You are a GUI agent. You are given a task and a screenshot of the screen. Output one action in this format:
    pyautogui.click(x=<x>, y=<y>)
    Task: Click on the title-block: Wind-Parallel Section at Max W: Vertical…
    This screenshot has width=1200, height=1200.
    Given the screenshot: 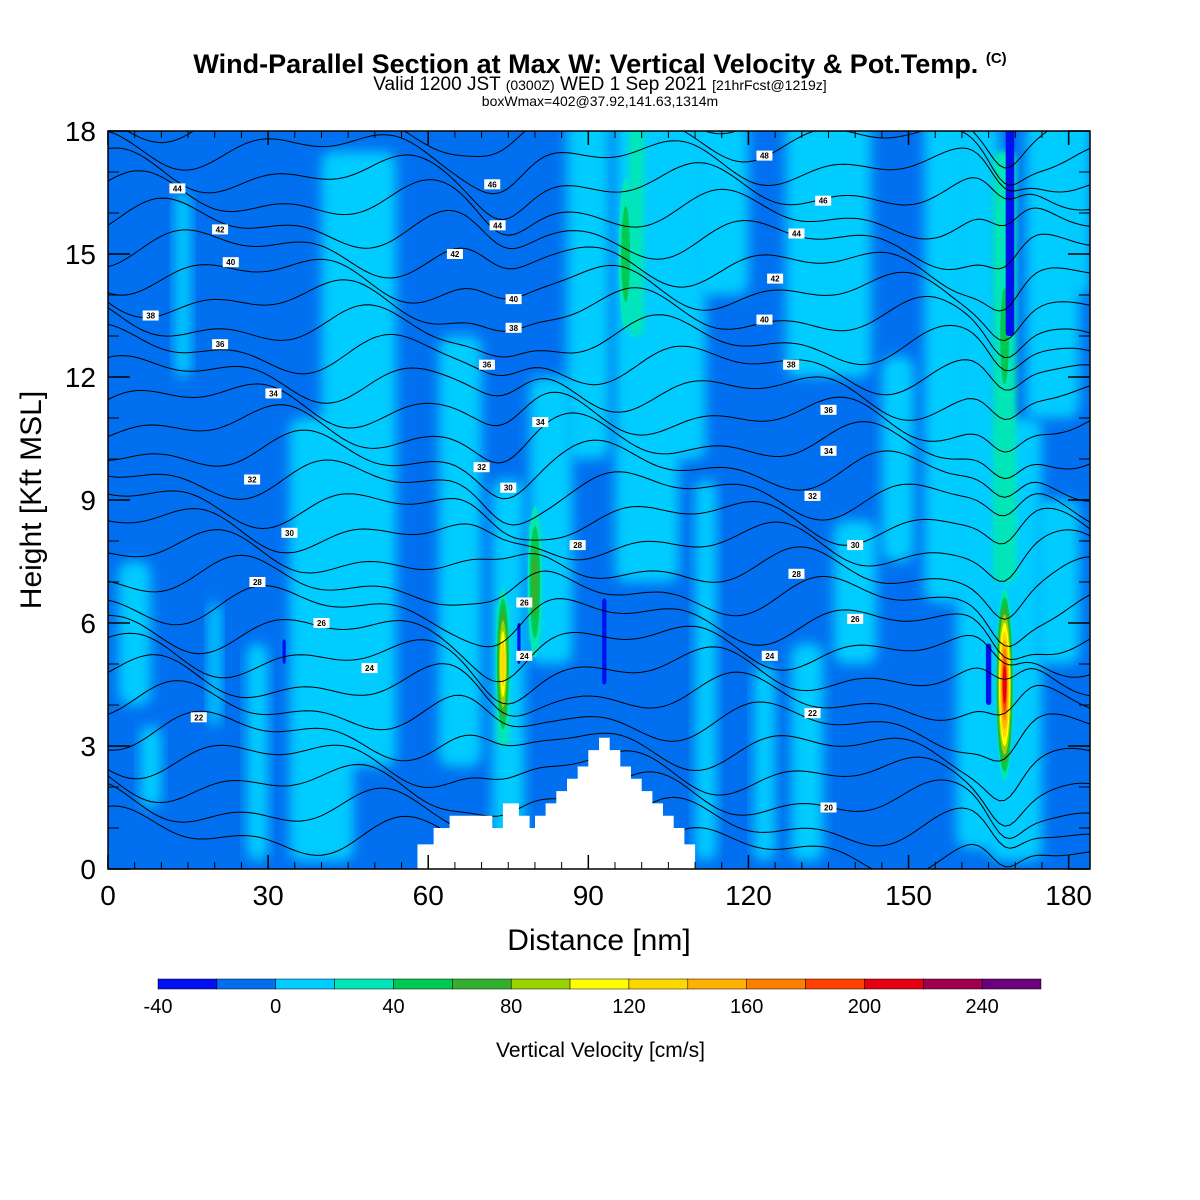 What is the action you would take?
    pyautogui.click(x=600, y=76)
    